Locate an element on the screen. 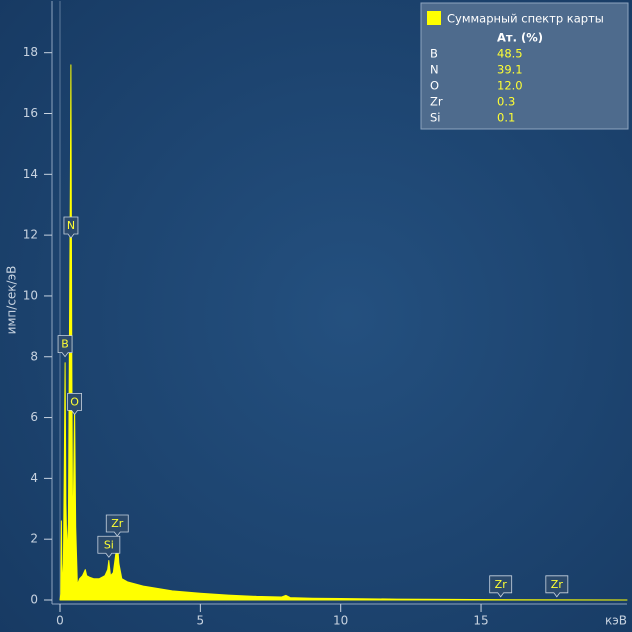 This screenshot has height=632, width=632. peak-label: N is located at coordinates (71, 225).